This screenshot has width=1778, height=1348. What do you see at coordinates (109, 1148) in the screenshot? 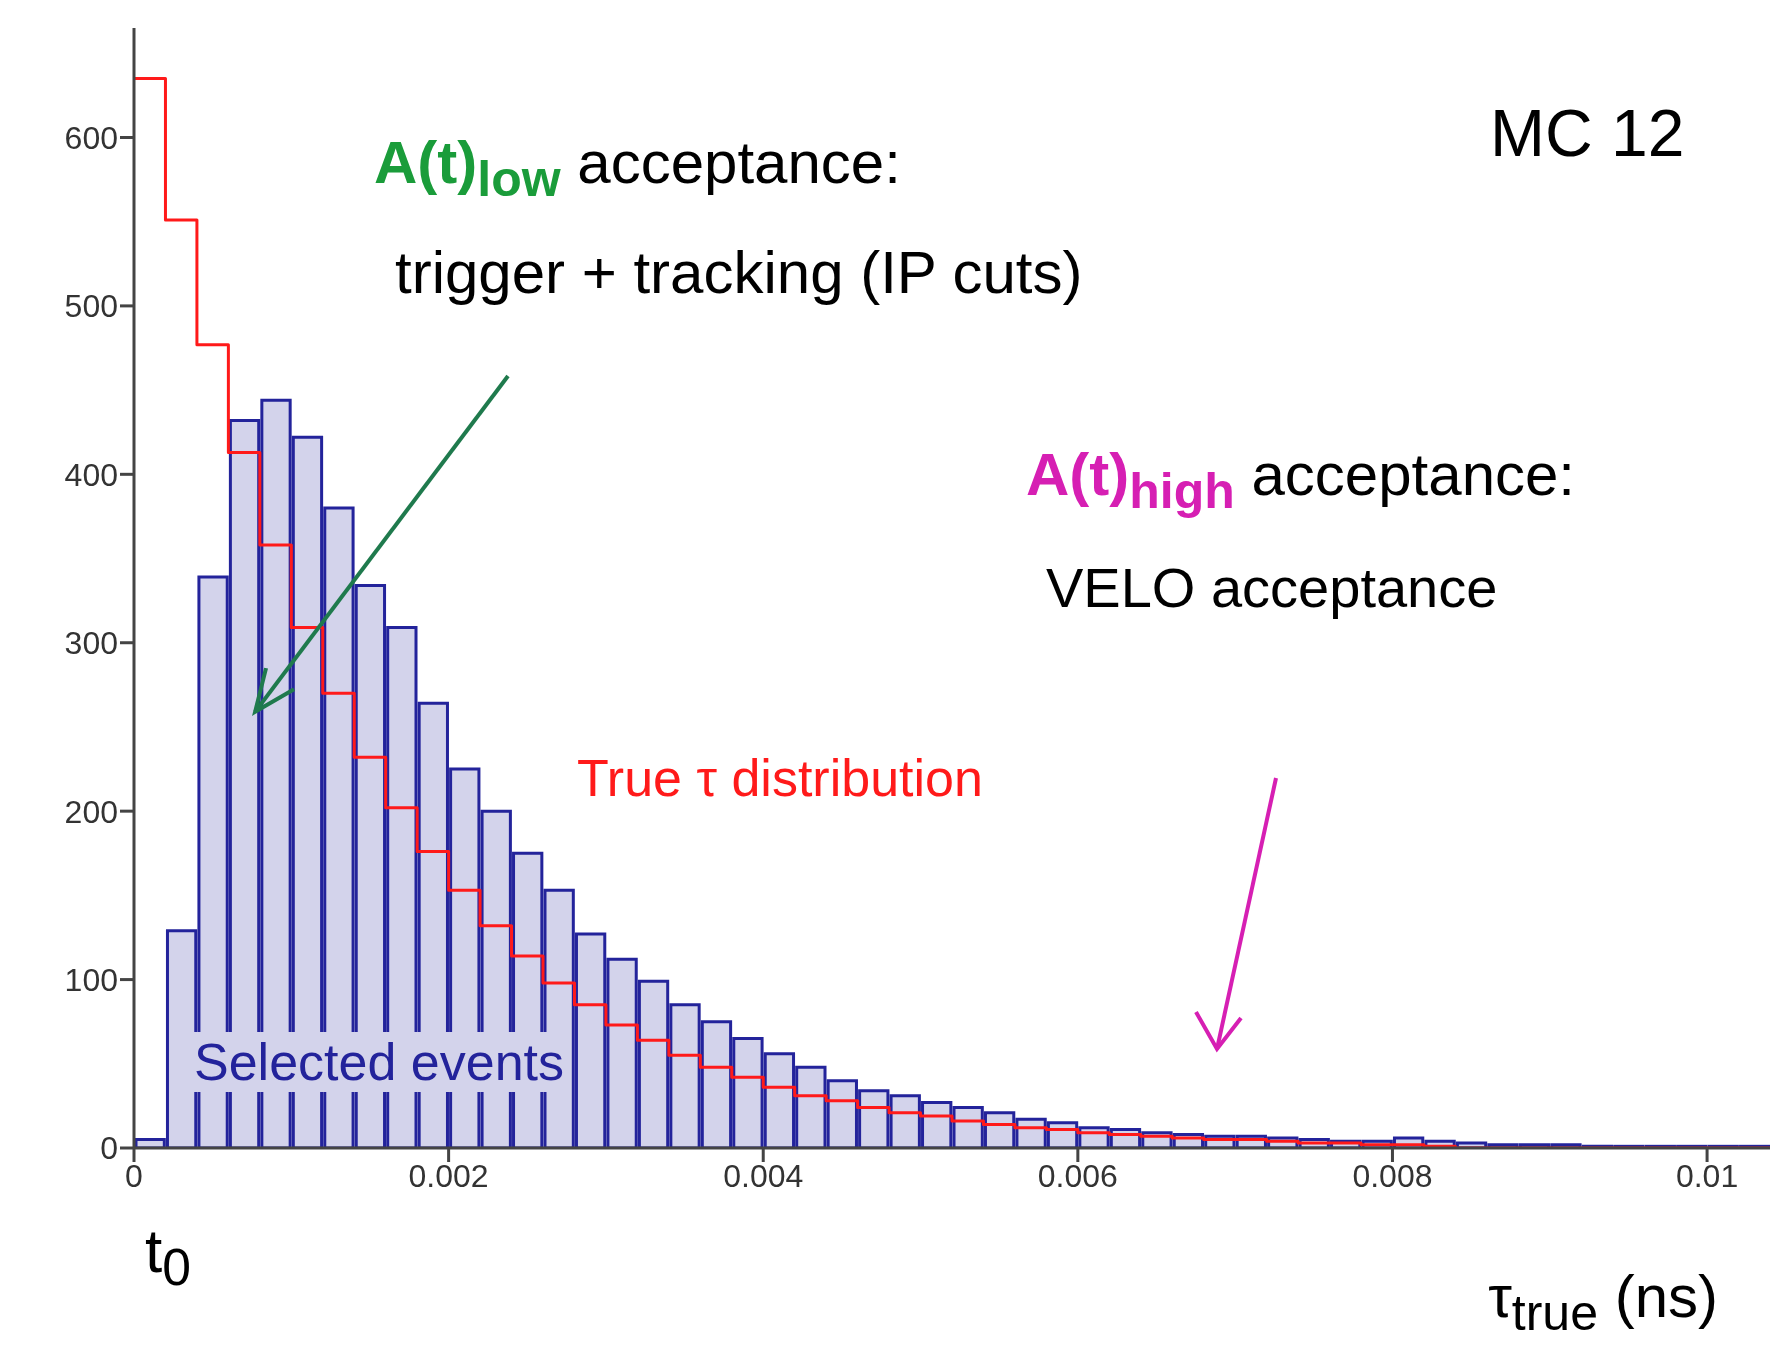
I see `y-tick-label: 0` at bounding box center [109, 1148].